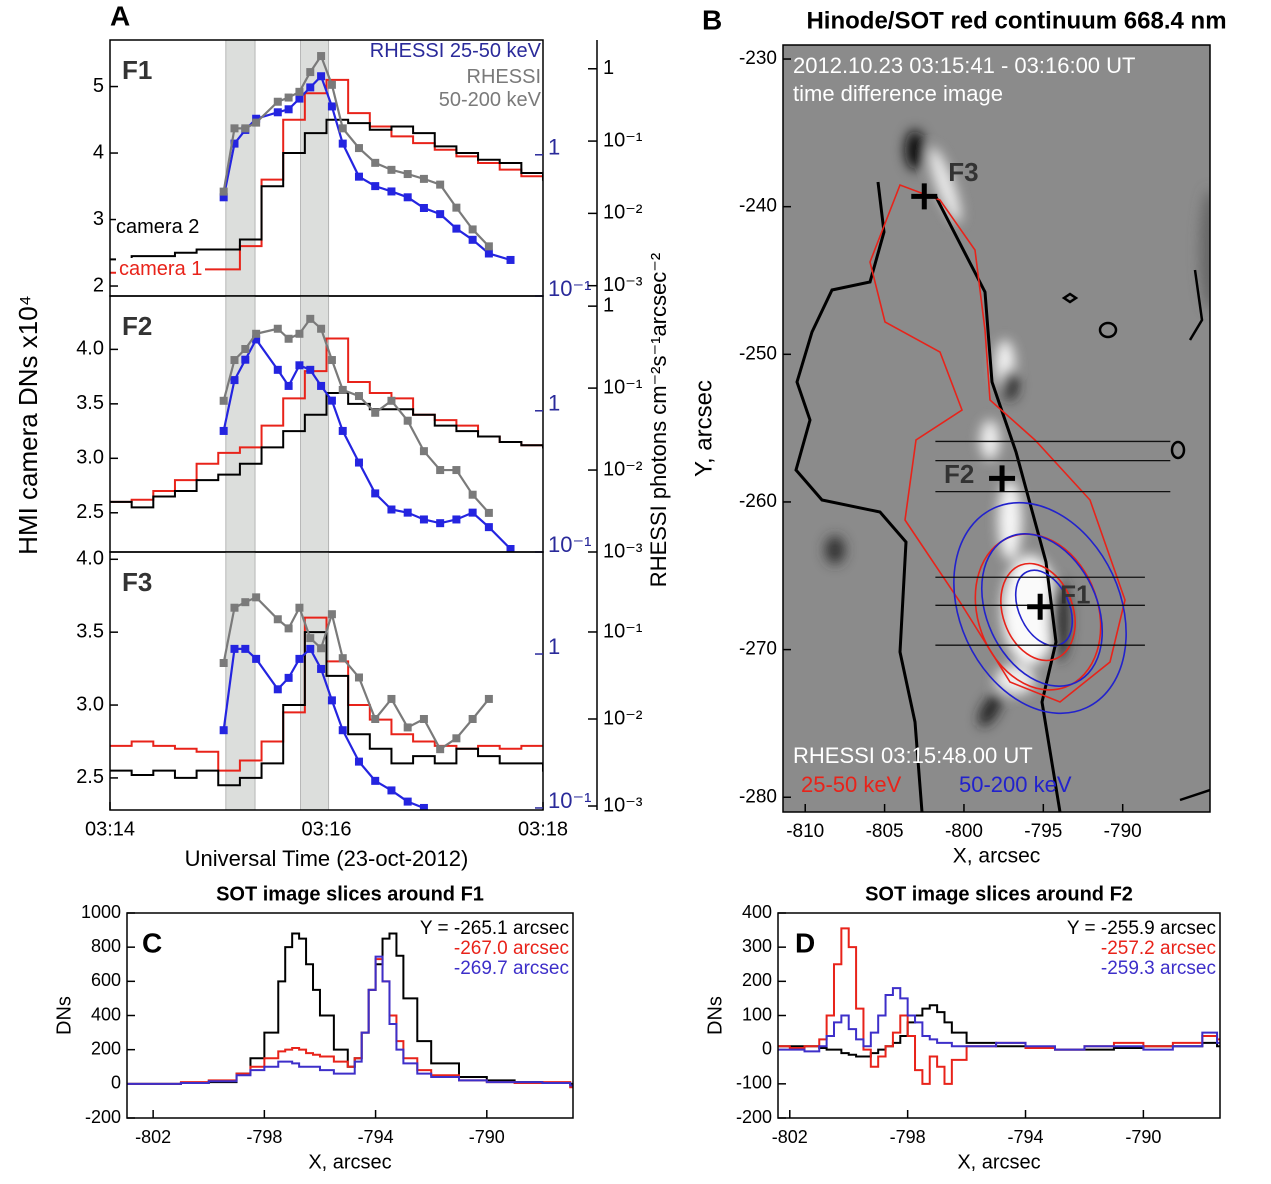 The width and height of the screenshot is (1271, 1184). I want to click on y-tick-label: -280, so click(758, 796).